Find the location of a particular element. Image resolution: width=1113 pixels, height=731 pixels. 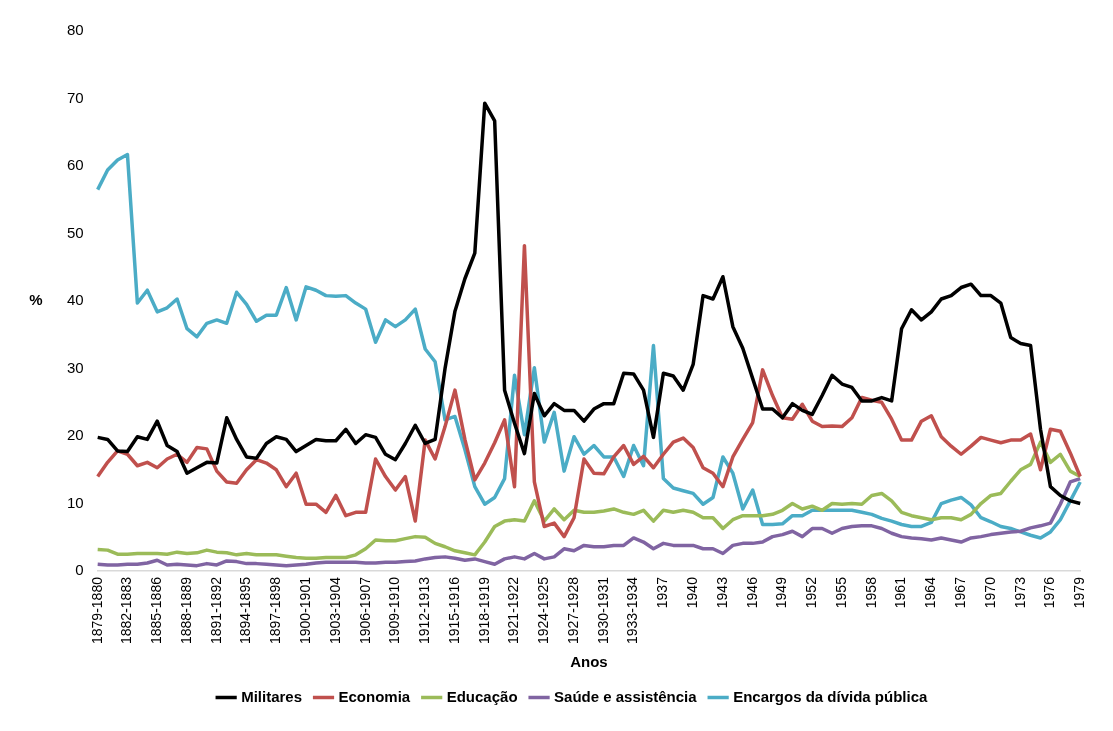

x-tick-label: 1943 is located at coordinates (721, 592).